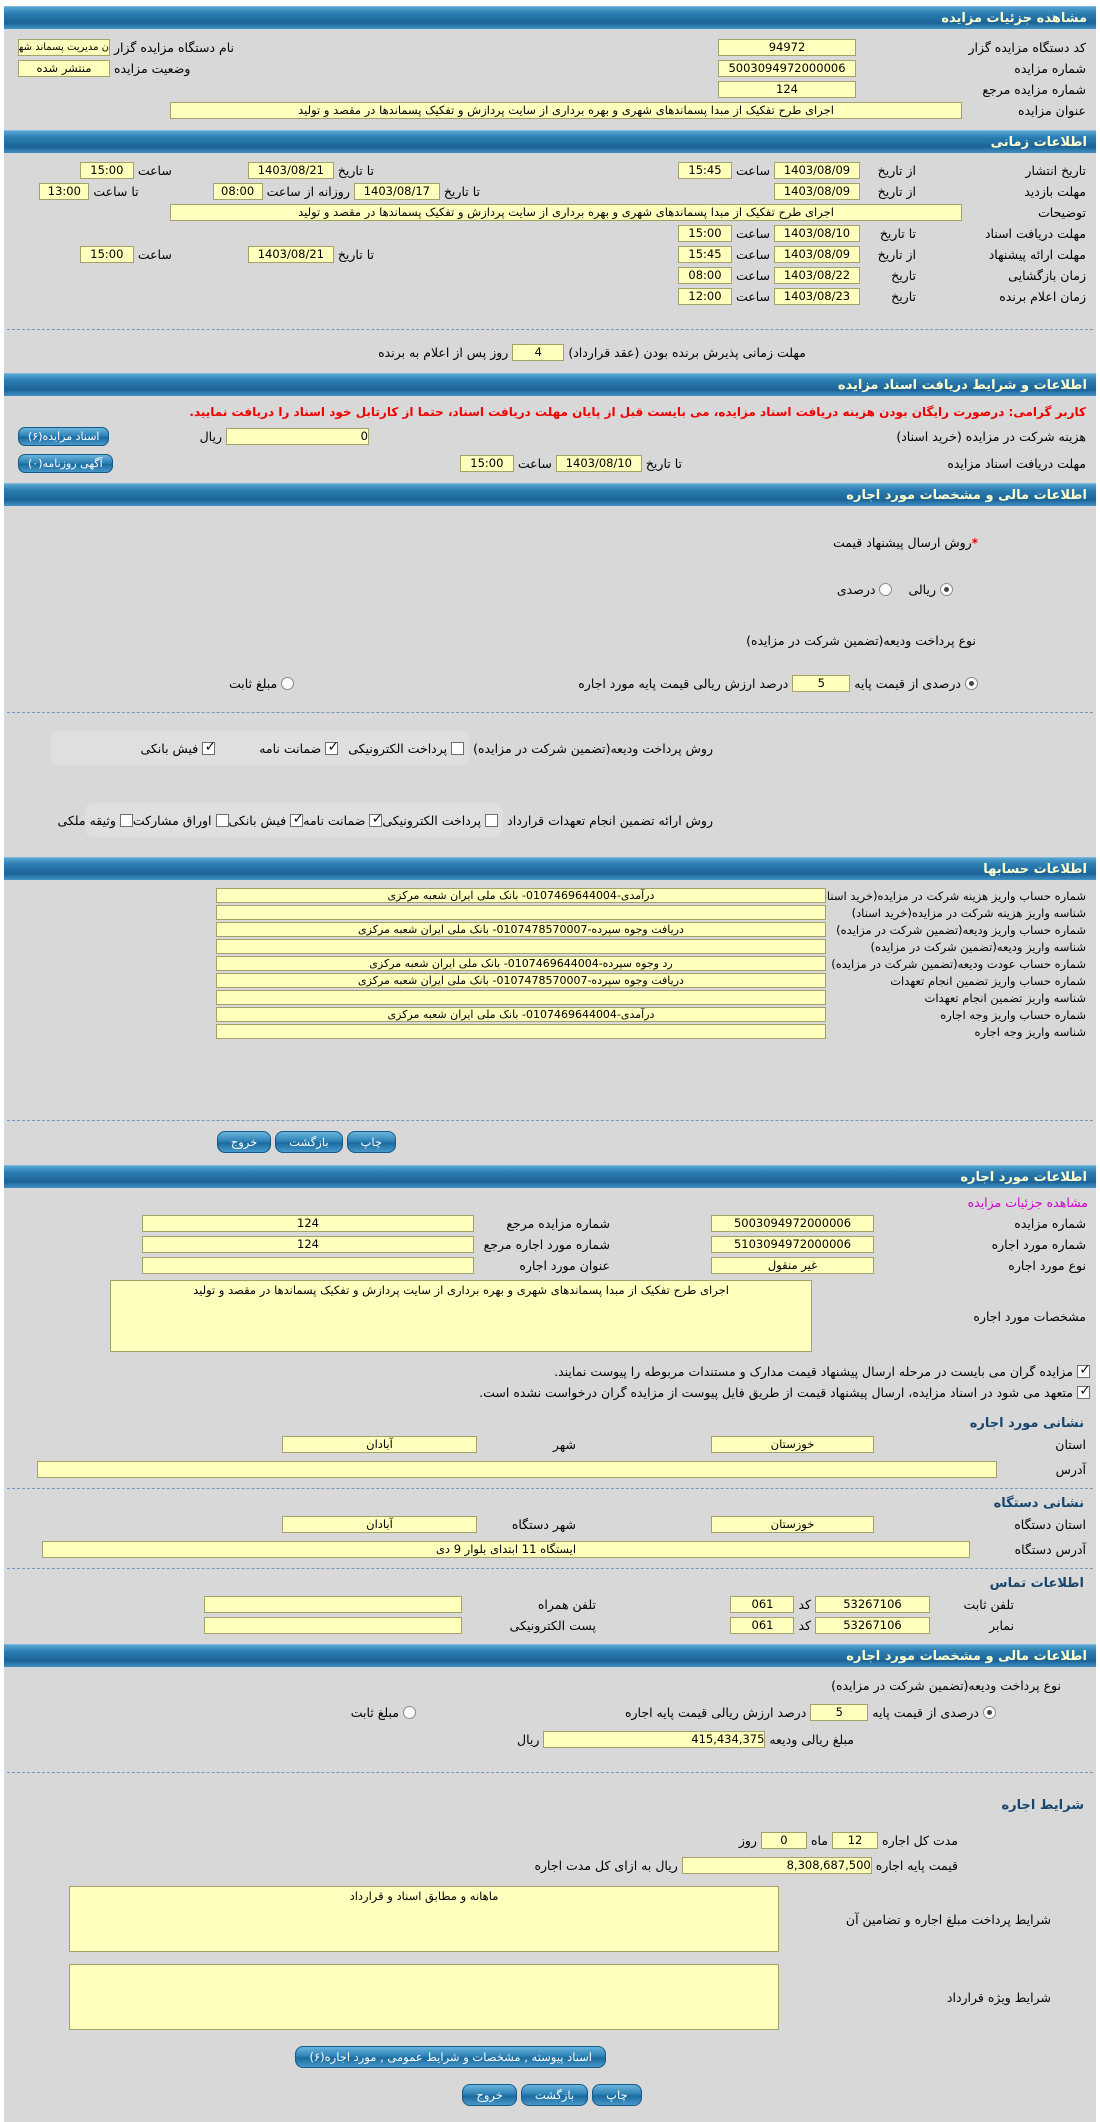  I want to click on auction-ref-field: 124, so click(308, 1223).